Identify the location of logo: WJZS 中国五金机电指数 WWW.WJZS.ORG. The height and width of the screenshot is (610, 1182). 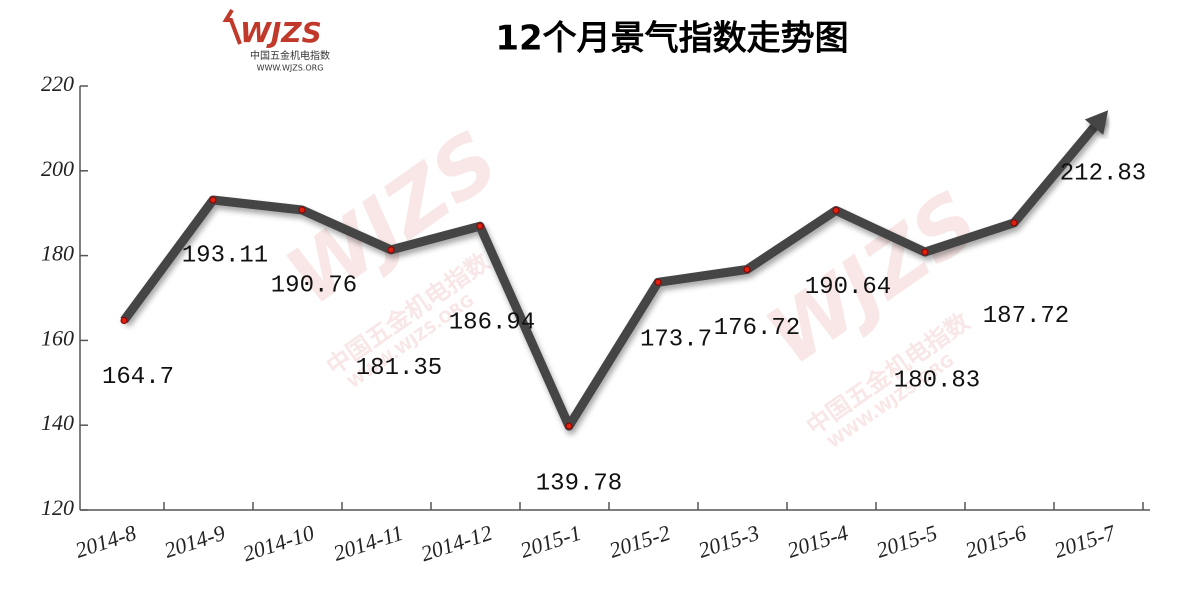
(276, 40).